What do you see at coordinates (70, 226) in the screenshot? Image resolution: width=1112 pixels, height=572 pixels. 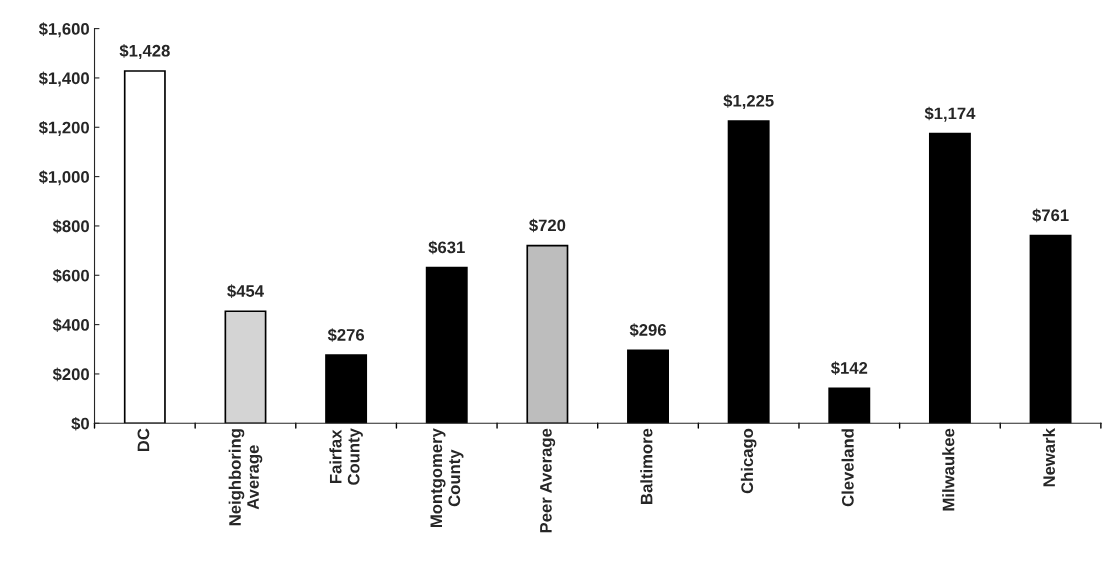 I see `y-tick-label: $800` at bounding box center [70, 226].